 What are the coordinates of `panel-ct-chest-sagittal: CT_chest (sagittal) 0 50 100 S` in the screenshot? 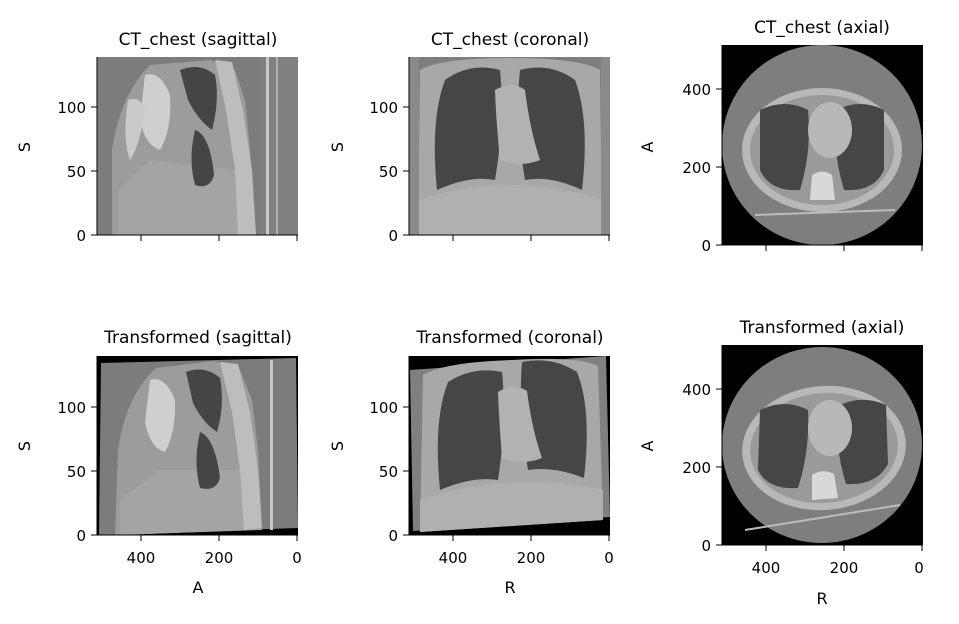 It's located at (156, 137).